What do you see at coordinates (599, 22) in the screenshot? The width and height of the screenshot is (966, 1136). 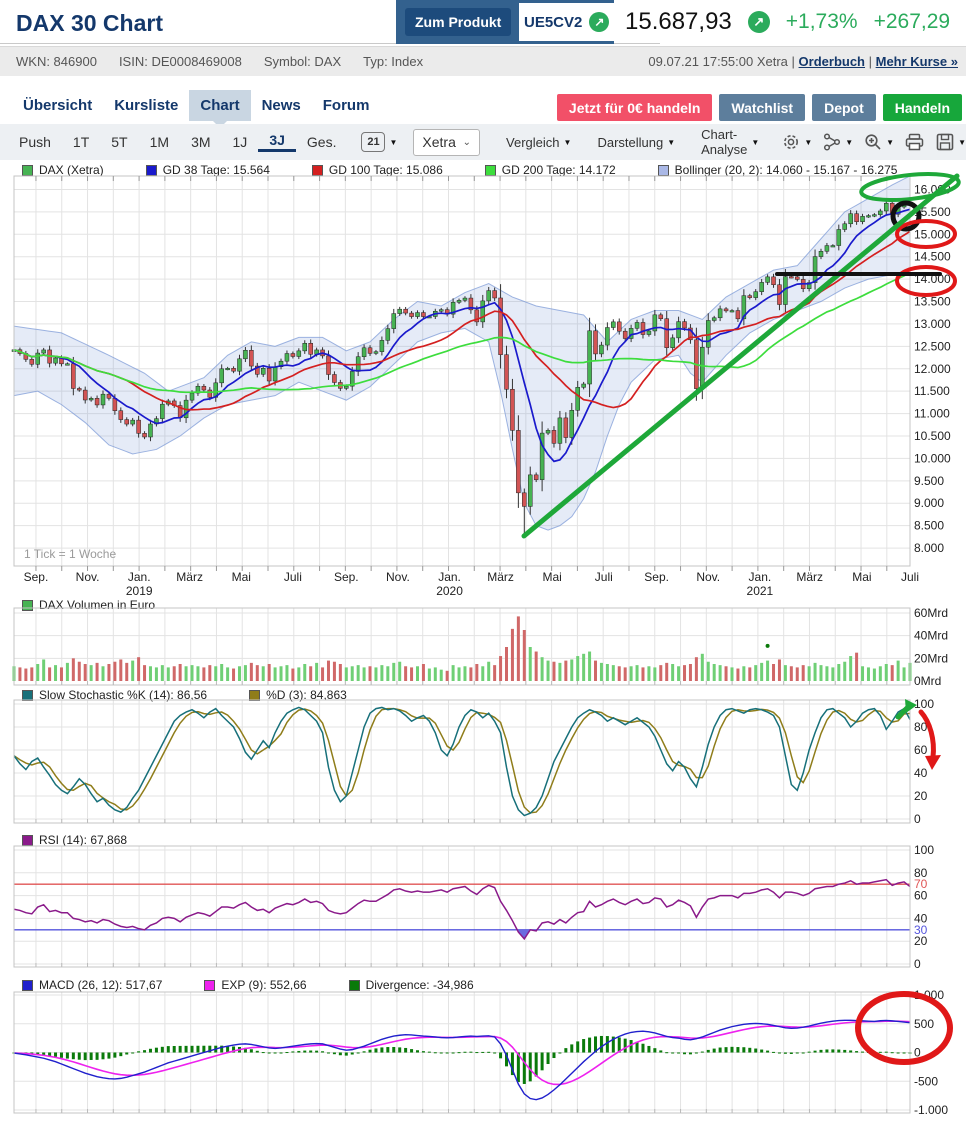 I see `arrow-up-right-icon: ↗` at bounding box center [599, 22].